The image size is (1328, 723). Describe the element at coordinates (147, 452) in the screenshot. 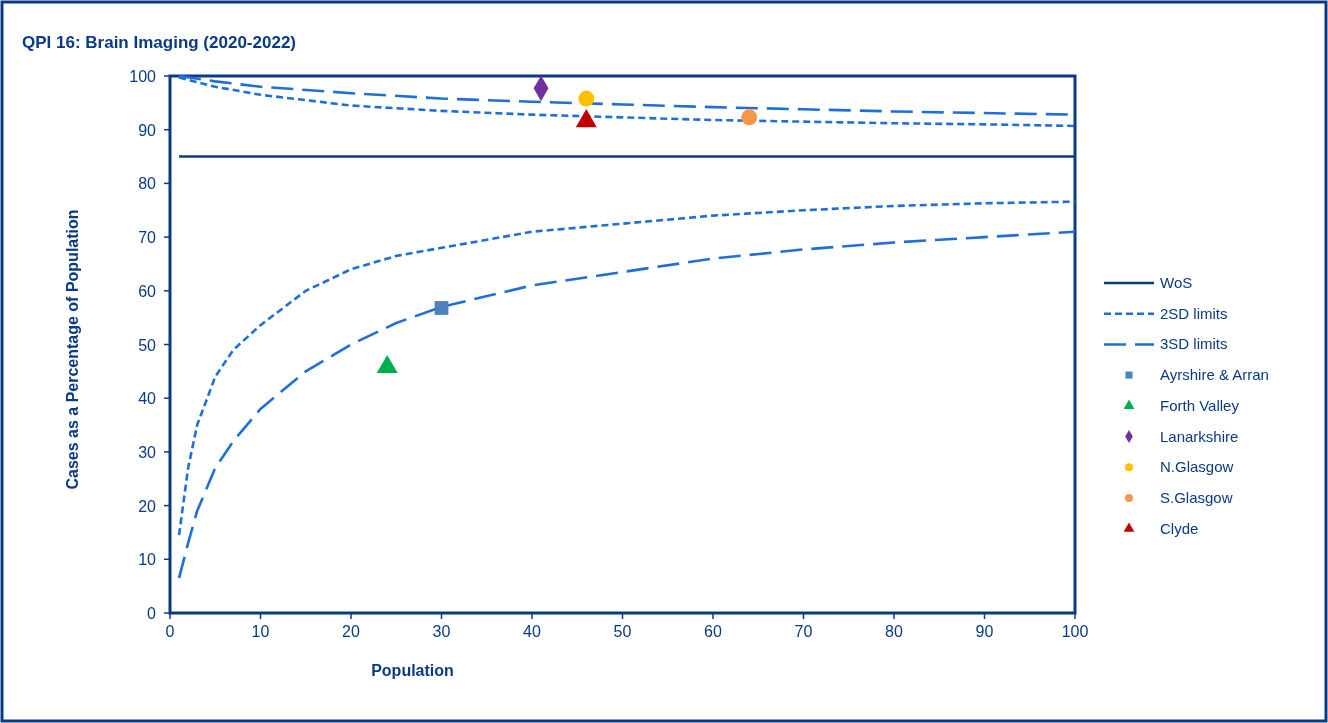

I see `y-tick-label: 30` at that location.